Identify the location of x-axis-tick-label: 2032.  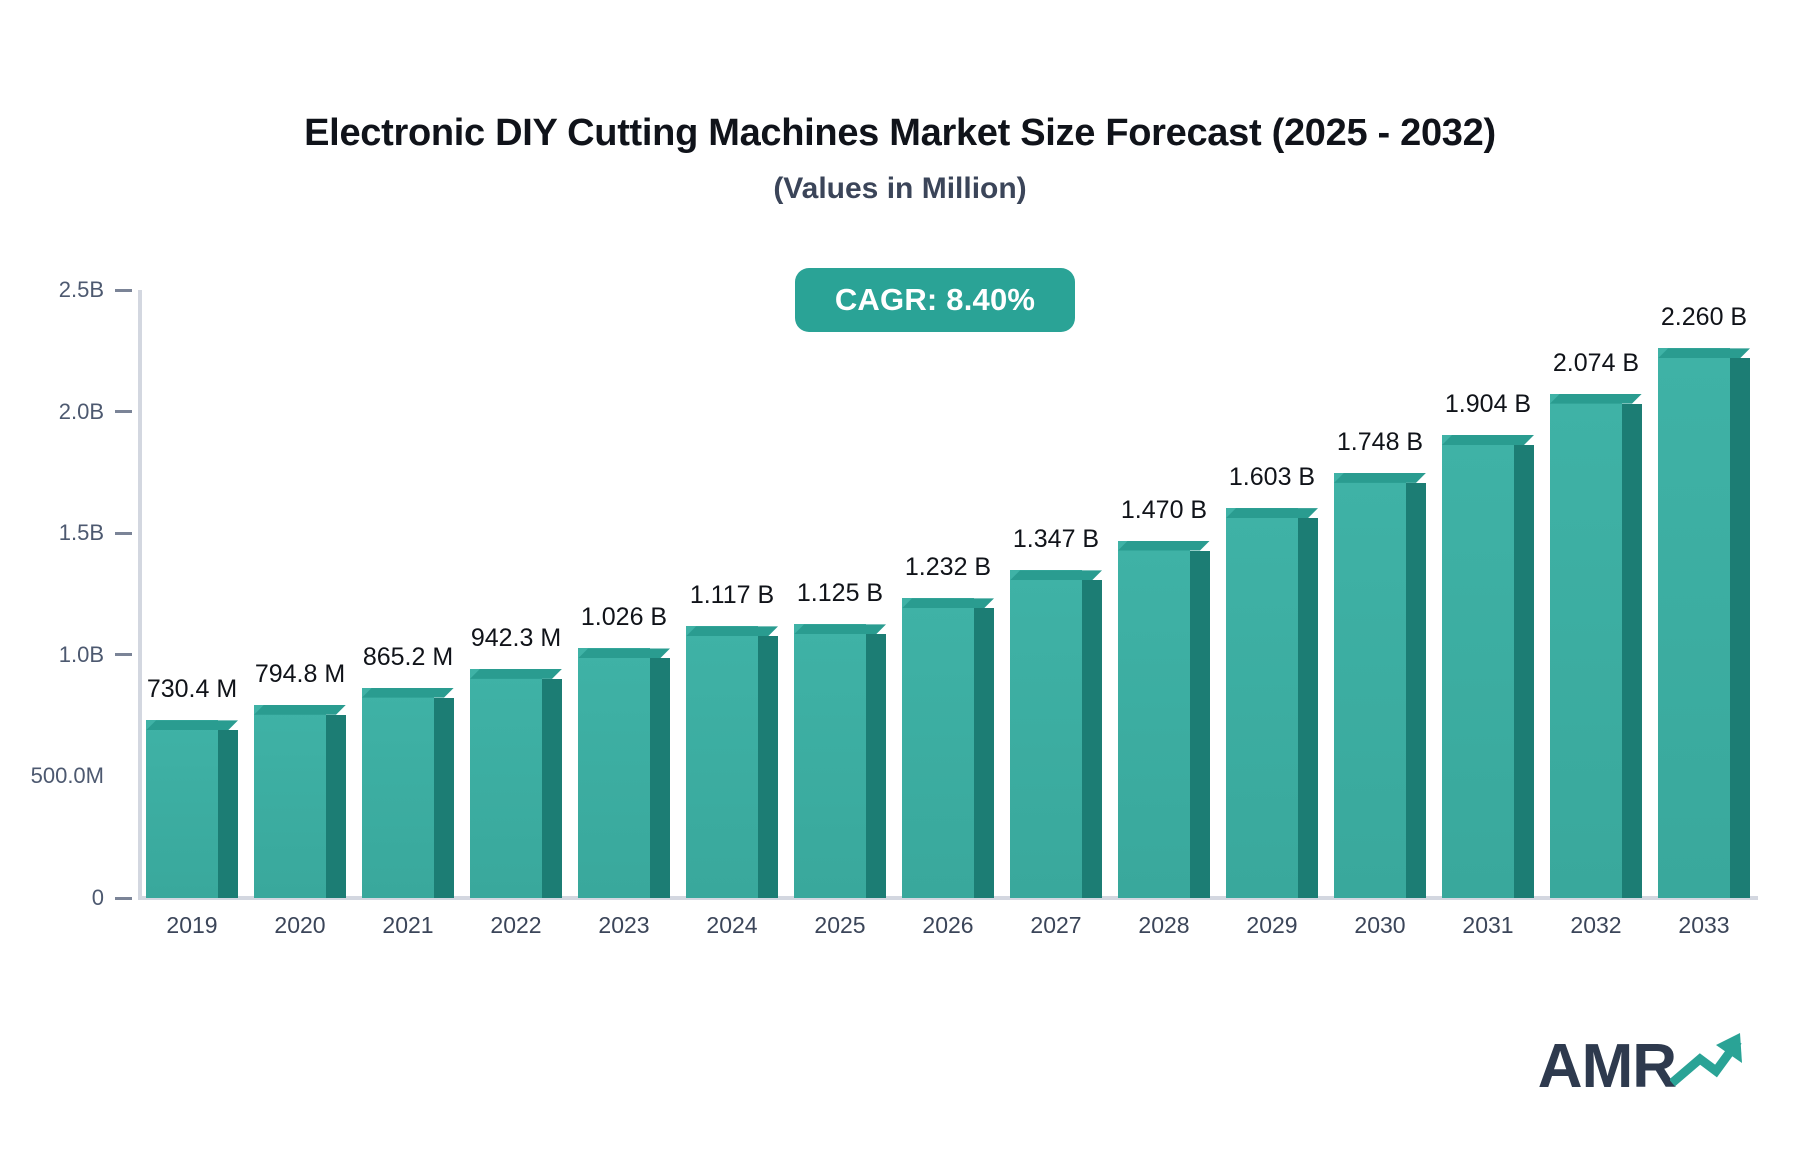
(1596, 925).